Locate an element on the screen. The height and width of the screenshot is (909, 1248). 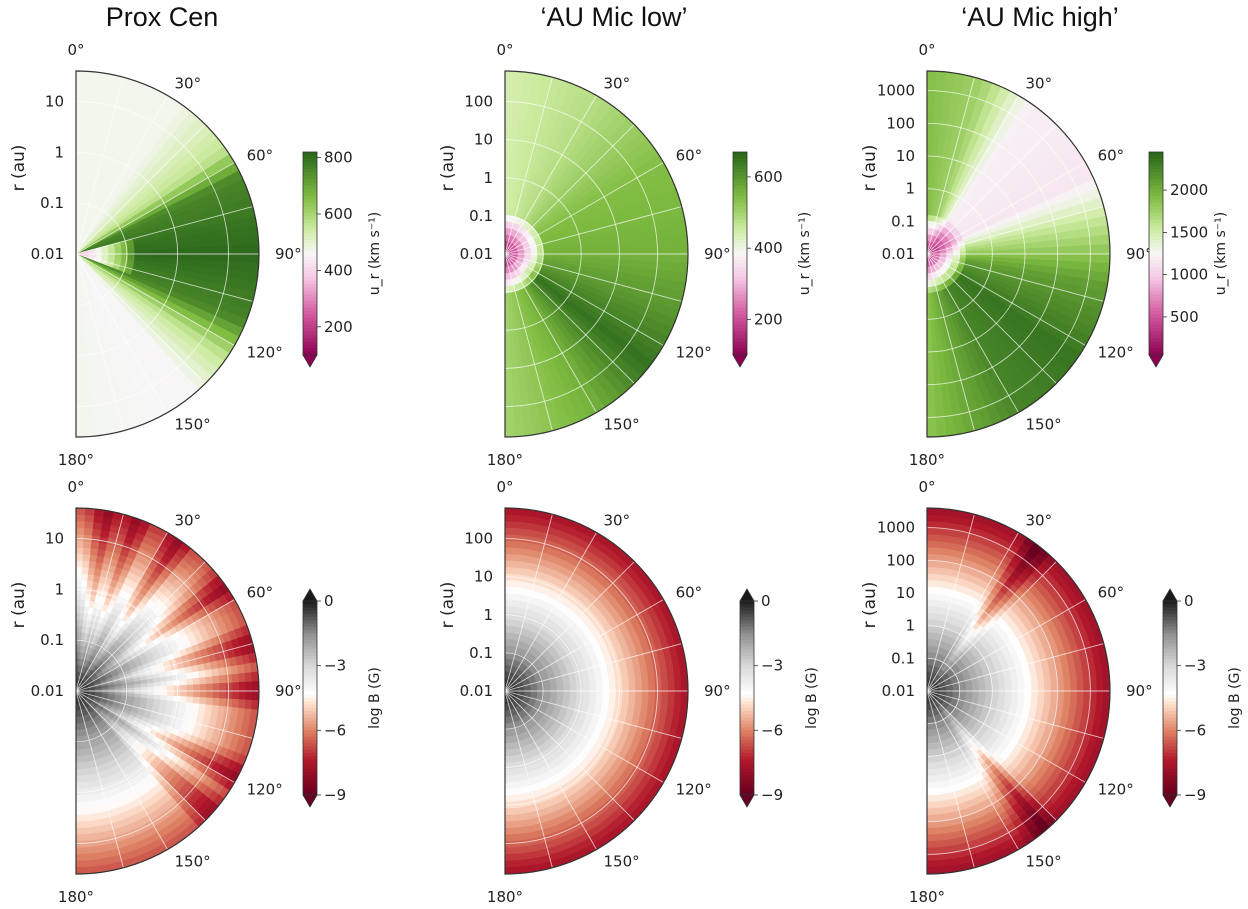
r-tick-label: 10 is located at coordinates (54, 102).